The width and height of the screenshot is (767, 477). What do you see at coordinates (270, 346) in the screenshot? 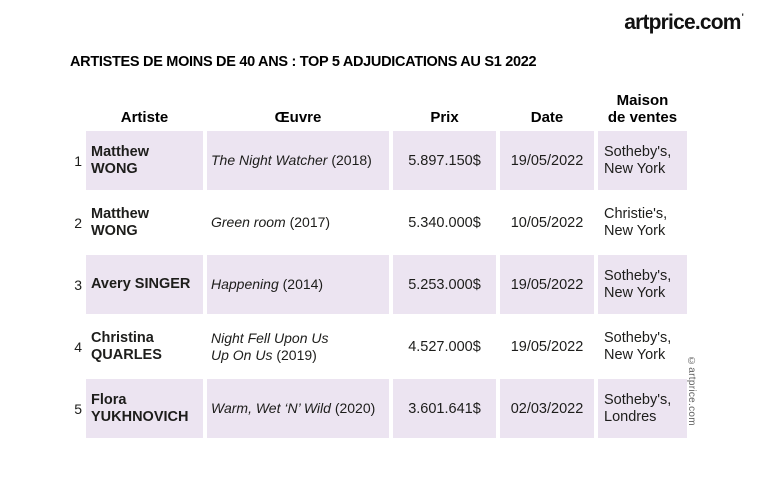
I see `work-cell: Night Fell Upon Us Up On Us (2019)` at bounding box center [270, 346].